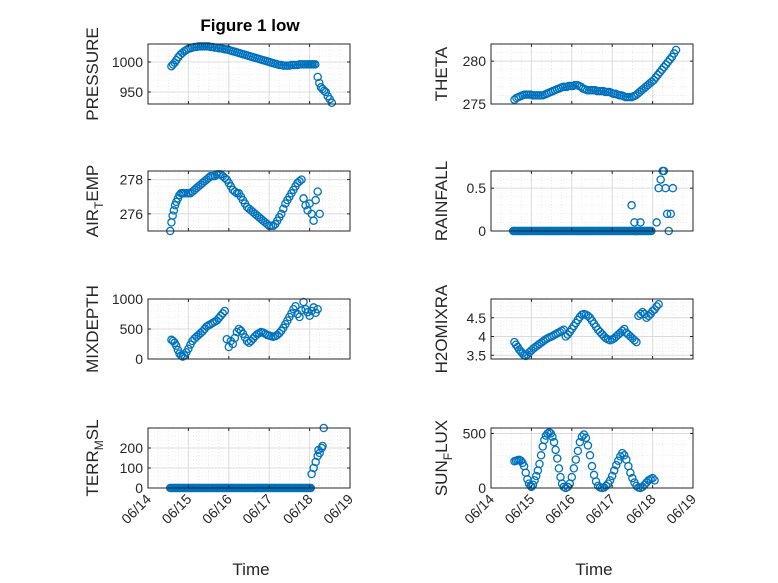 The height and width of the screenshot is (583, 778). Describe the element at coordinates (132, 448) in the screenshot. I see `y-tick-label: 200` at that location.